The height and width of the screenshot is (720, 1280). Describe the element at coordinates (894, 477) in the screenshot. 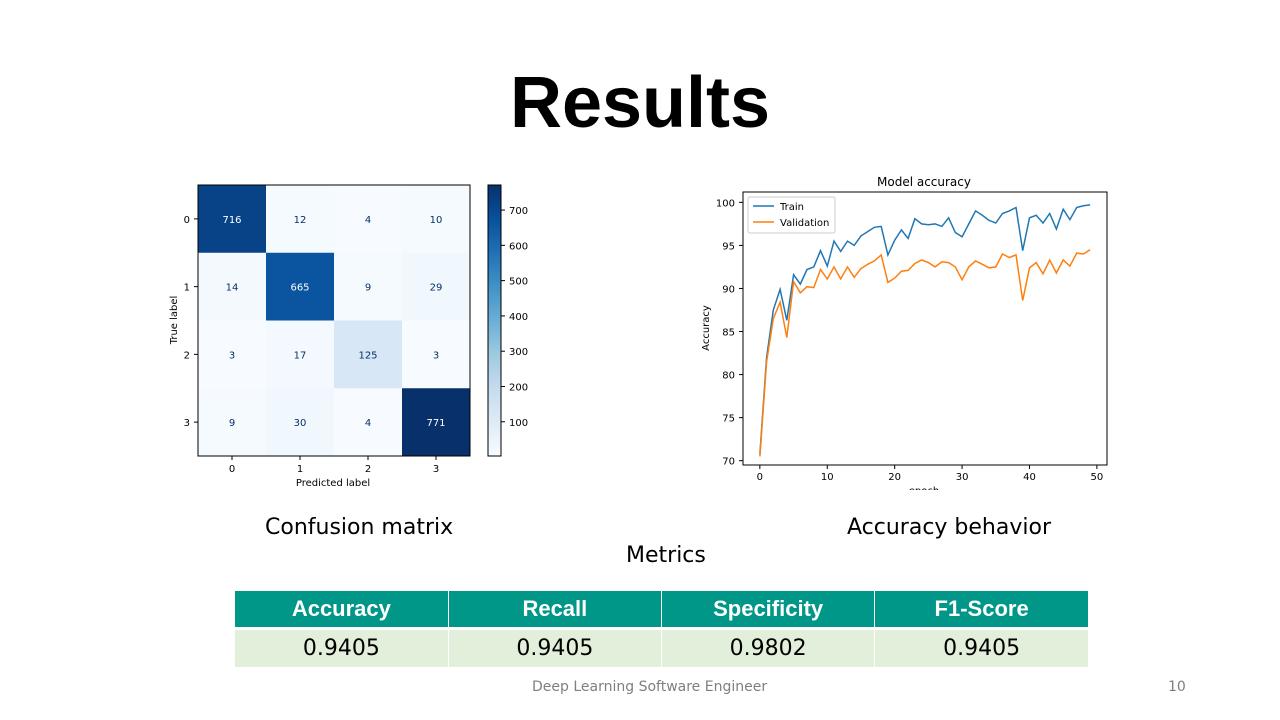

I see `acc-xtick-label: 20` at that location.